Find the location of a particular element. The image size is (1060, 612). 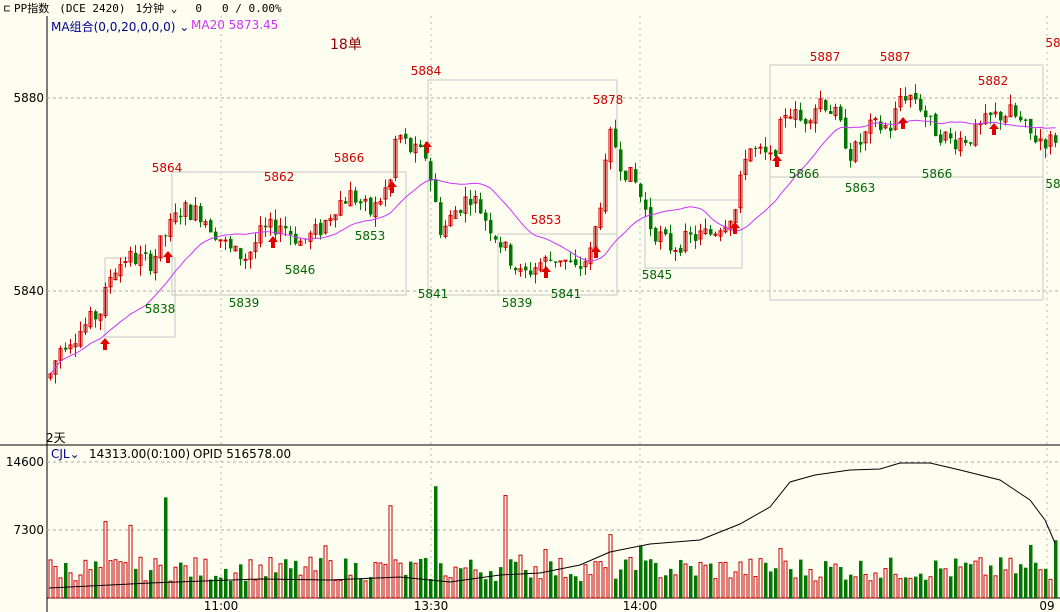

symbol-label: PP指数 is located at coordinates (32, 8).